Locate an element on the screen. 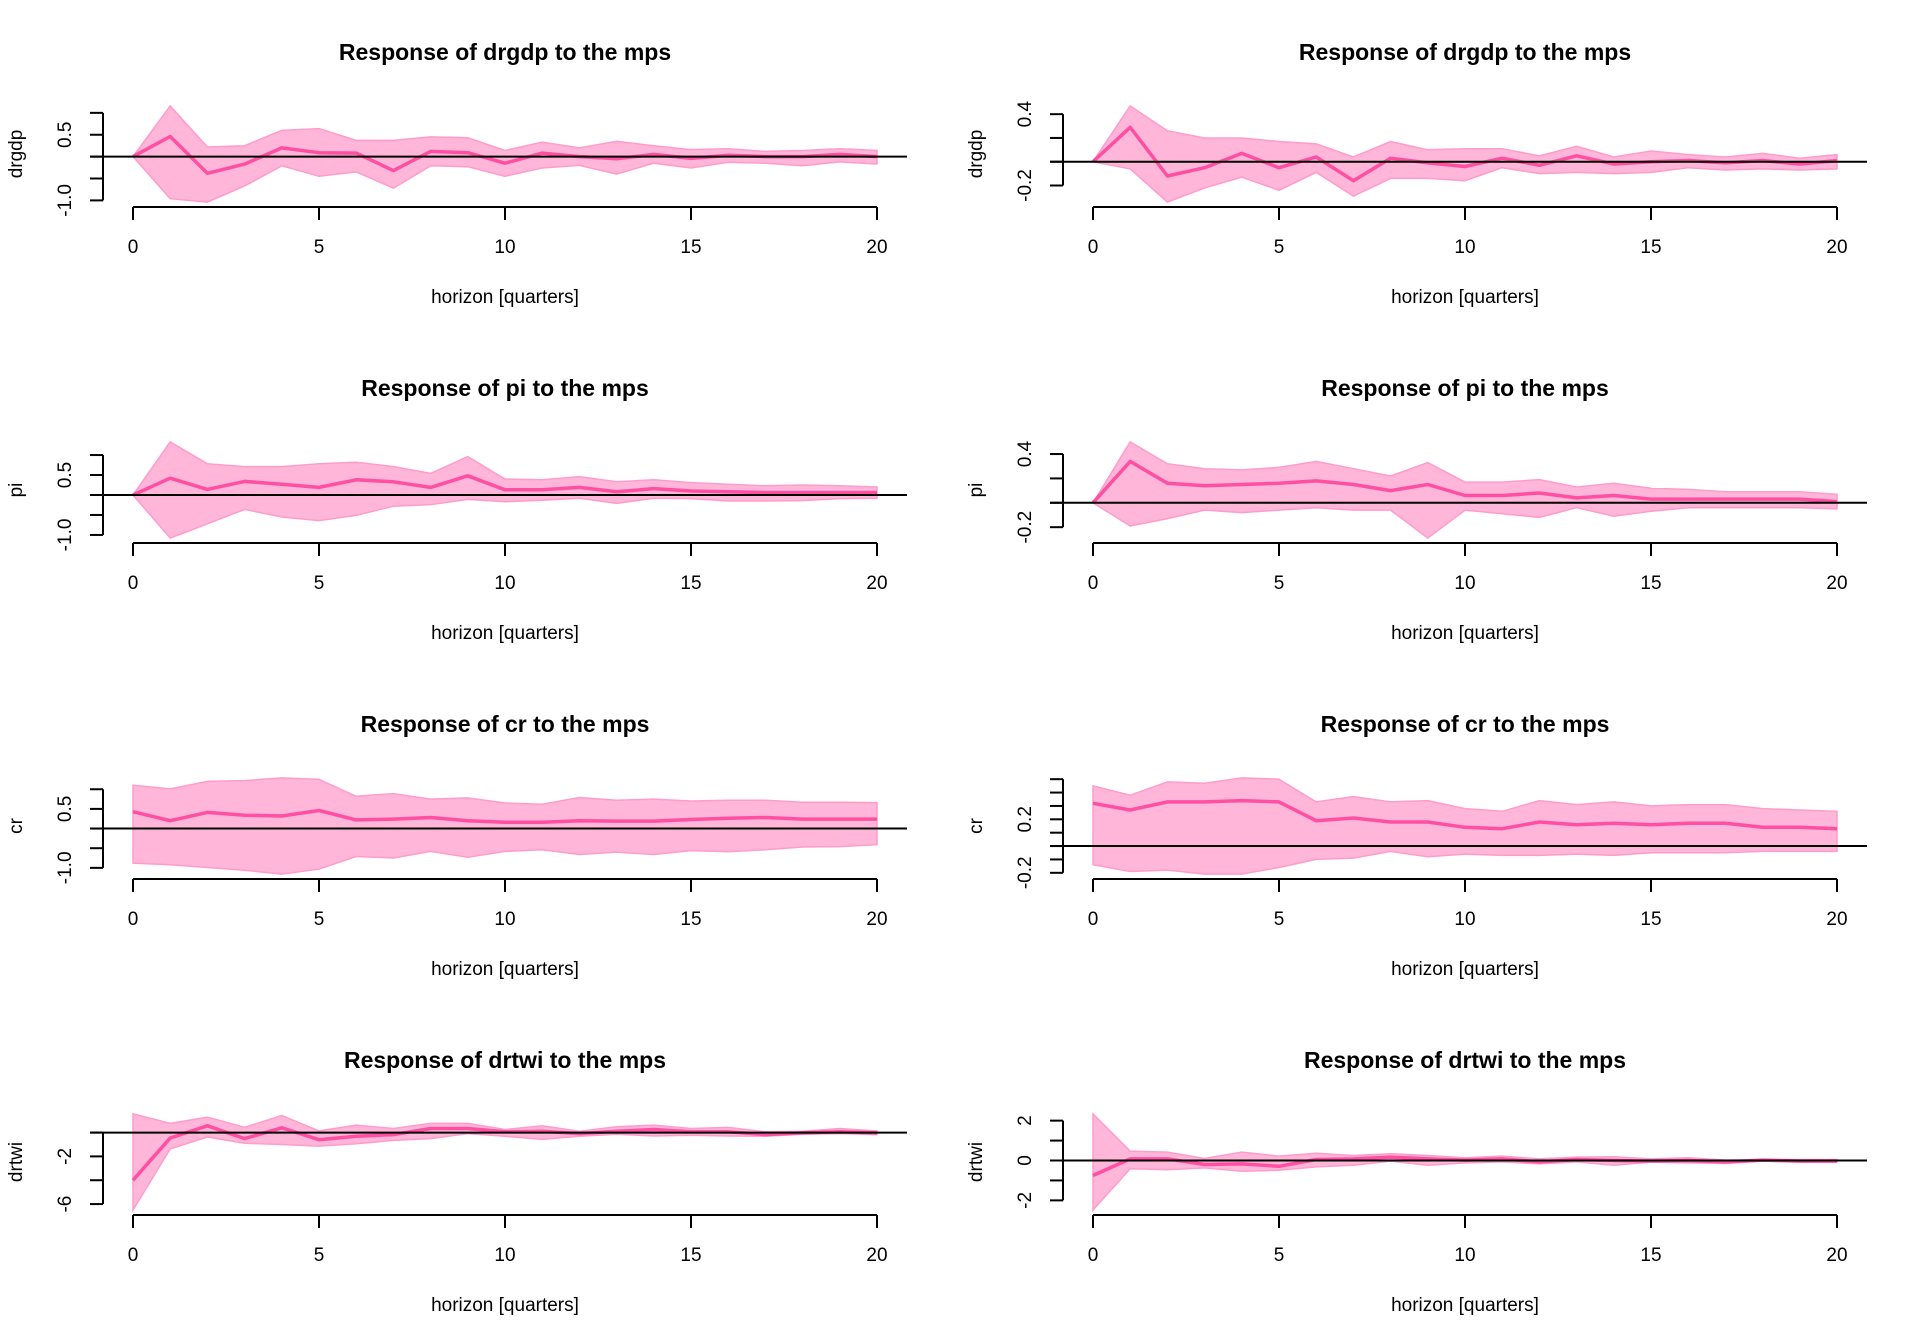 The height and width of the screenshot is (1344, 1920). y-tick-label: 0 is located at coordinates (1025, 1160).